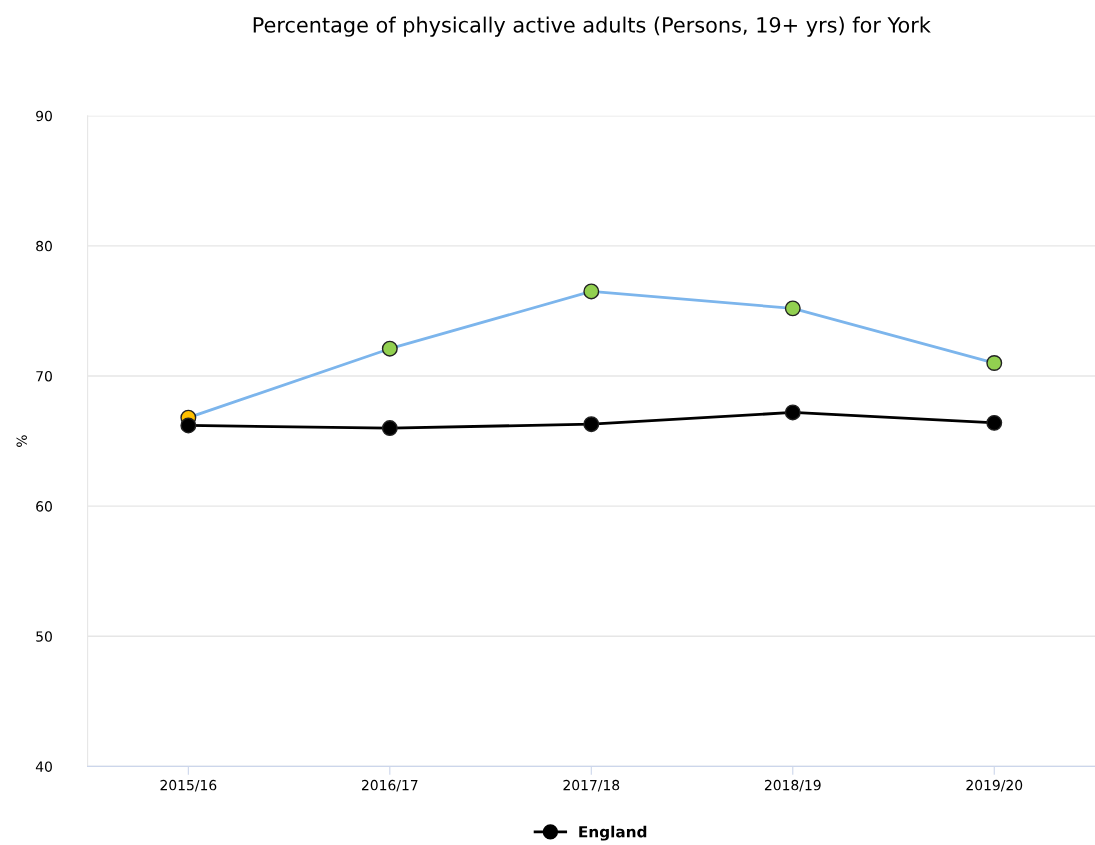 The width and height of the screenshot is (1095, 845). What do you see at coordinates (44, 506) in the screenshot?
I see `y-tick-label: 60` at bounding box center [44, 506].